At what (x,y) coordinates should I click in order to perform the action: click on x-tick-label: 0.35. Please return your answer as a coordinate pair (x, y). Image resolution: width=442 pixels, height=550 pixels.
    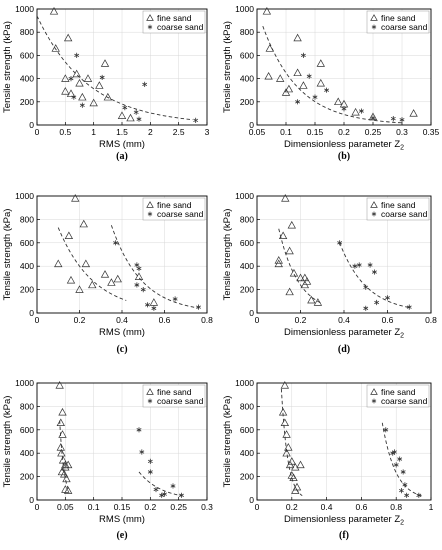
    Looking at the image, I should click on (431, 132).